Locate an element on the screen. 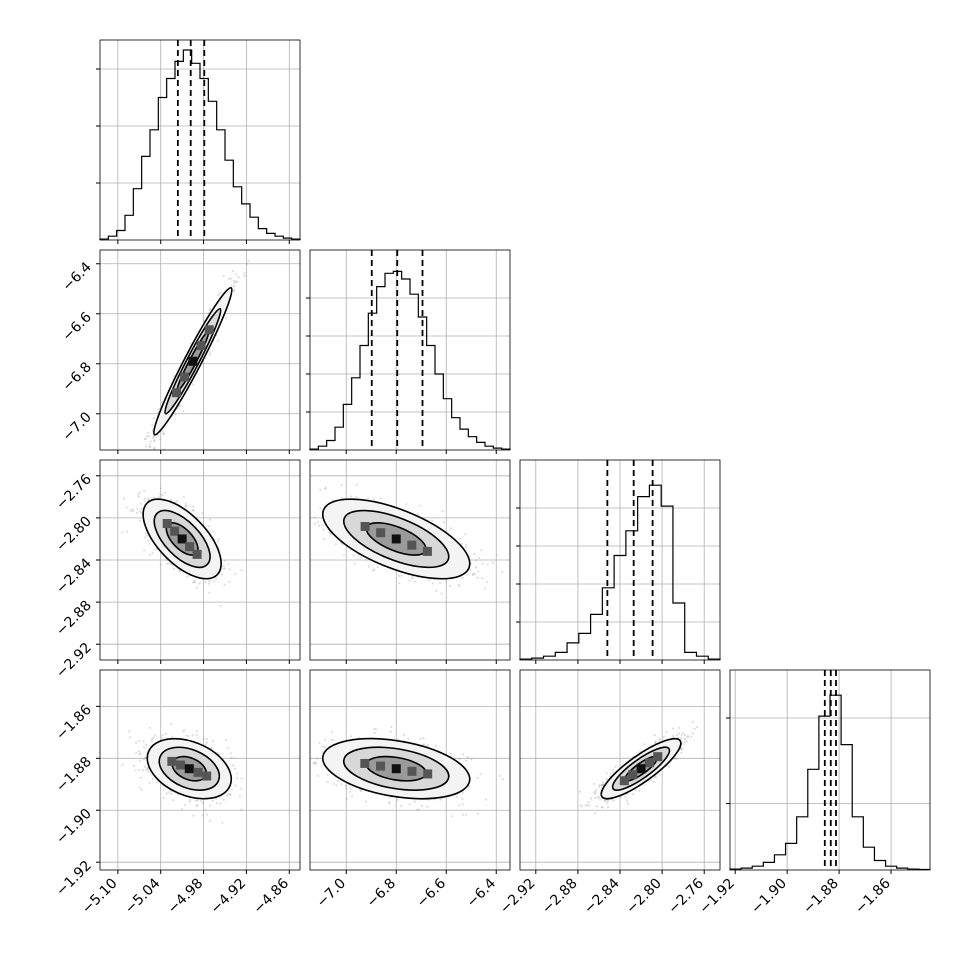  scatter-points is located at coordinates (407, 771).